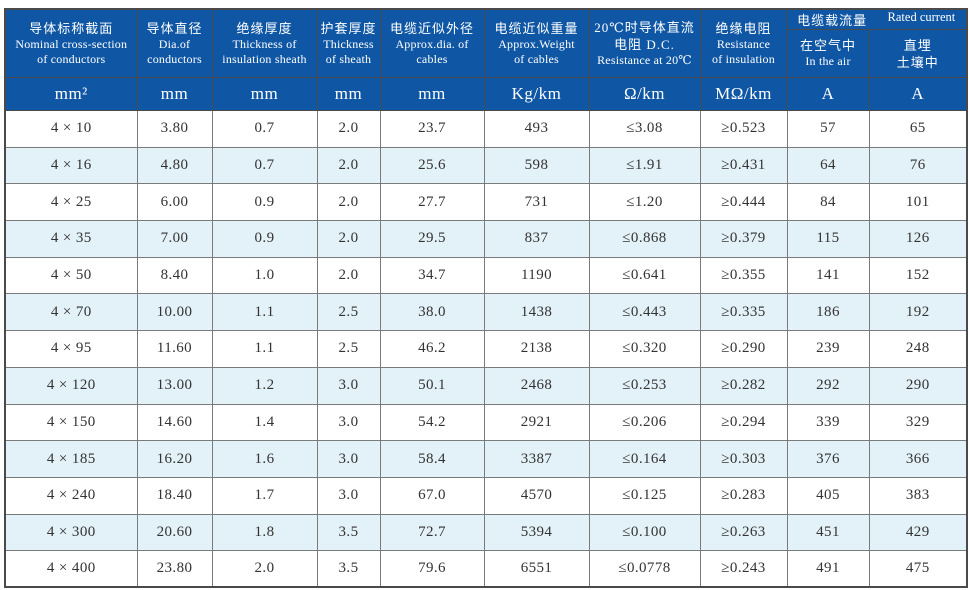  Describe the element at coordinates (536, 495) in the screenshot. I see `table-cell: 4570` at that location.